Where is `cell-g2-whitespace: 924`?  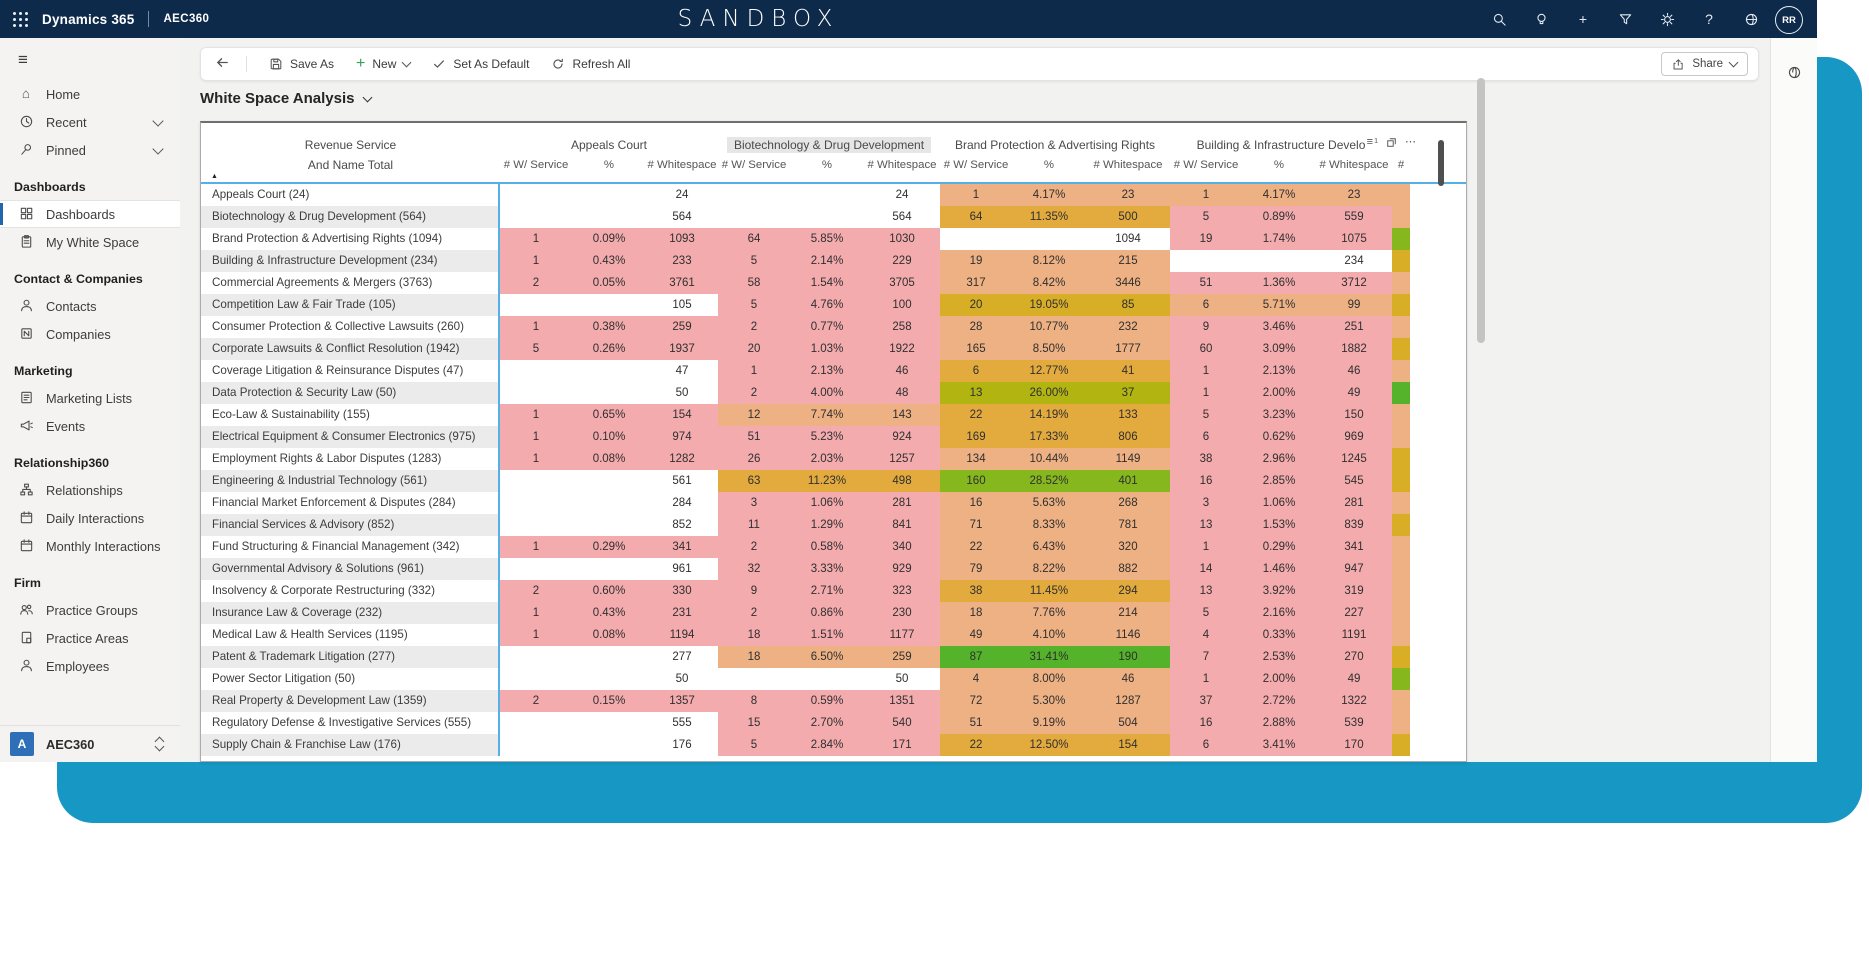 cell-g2-whitespace: 924 is located at coordinates (902, 437).